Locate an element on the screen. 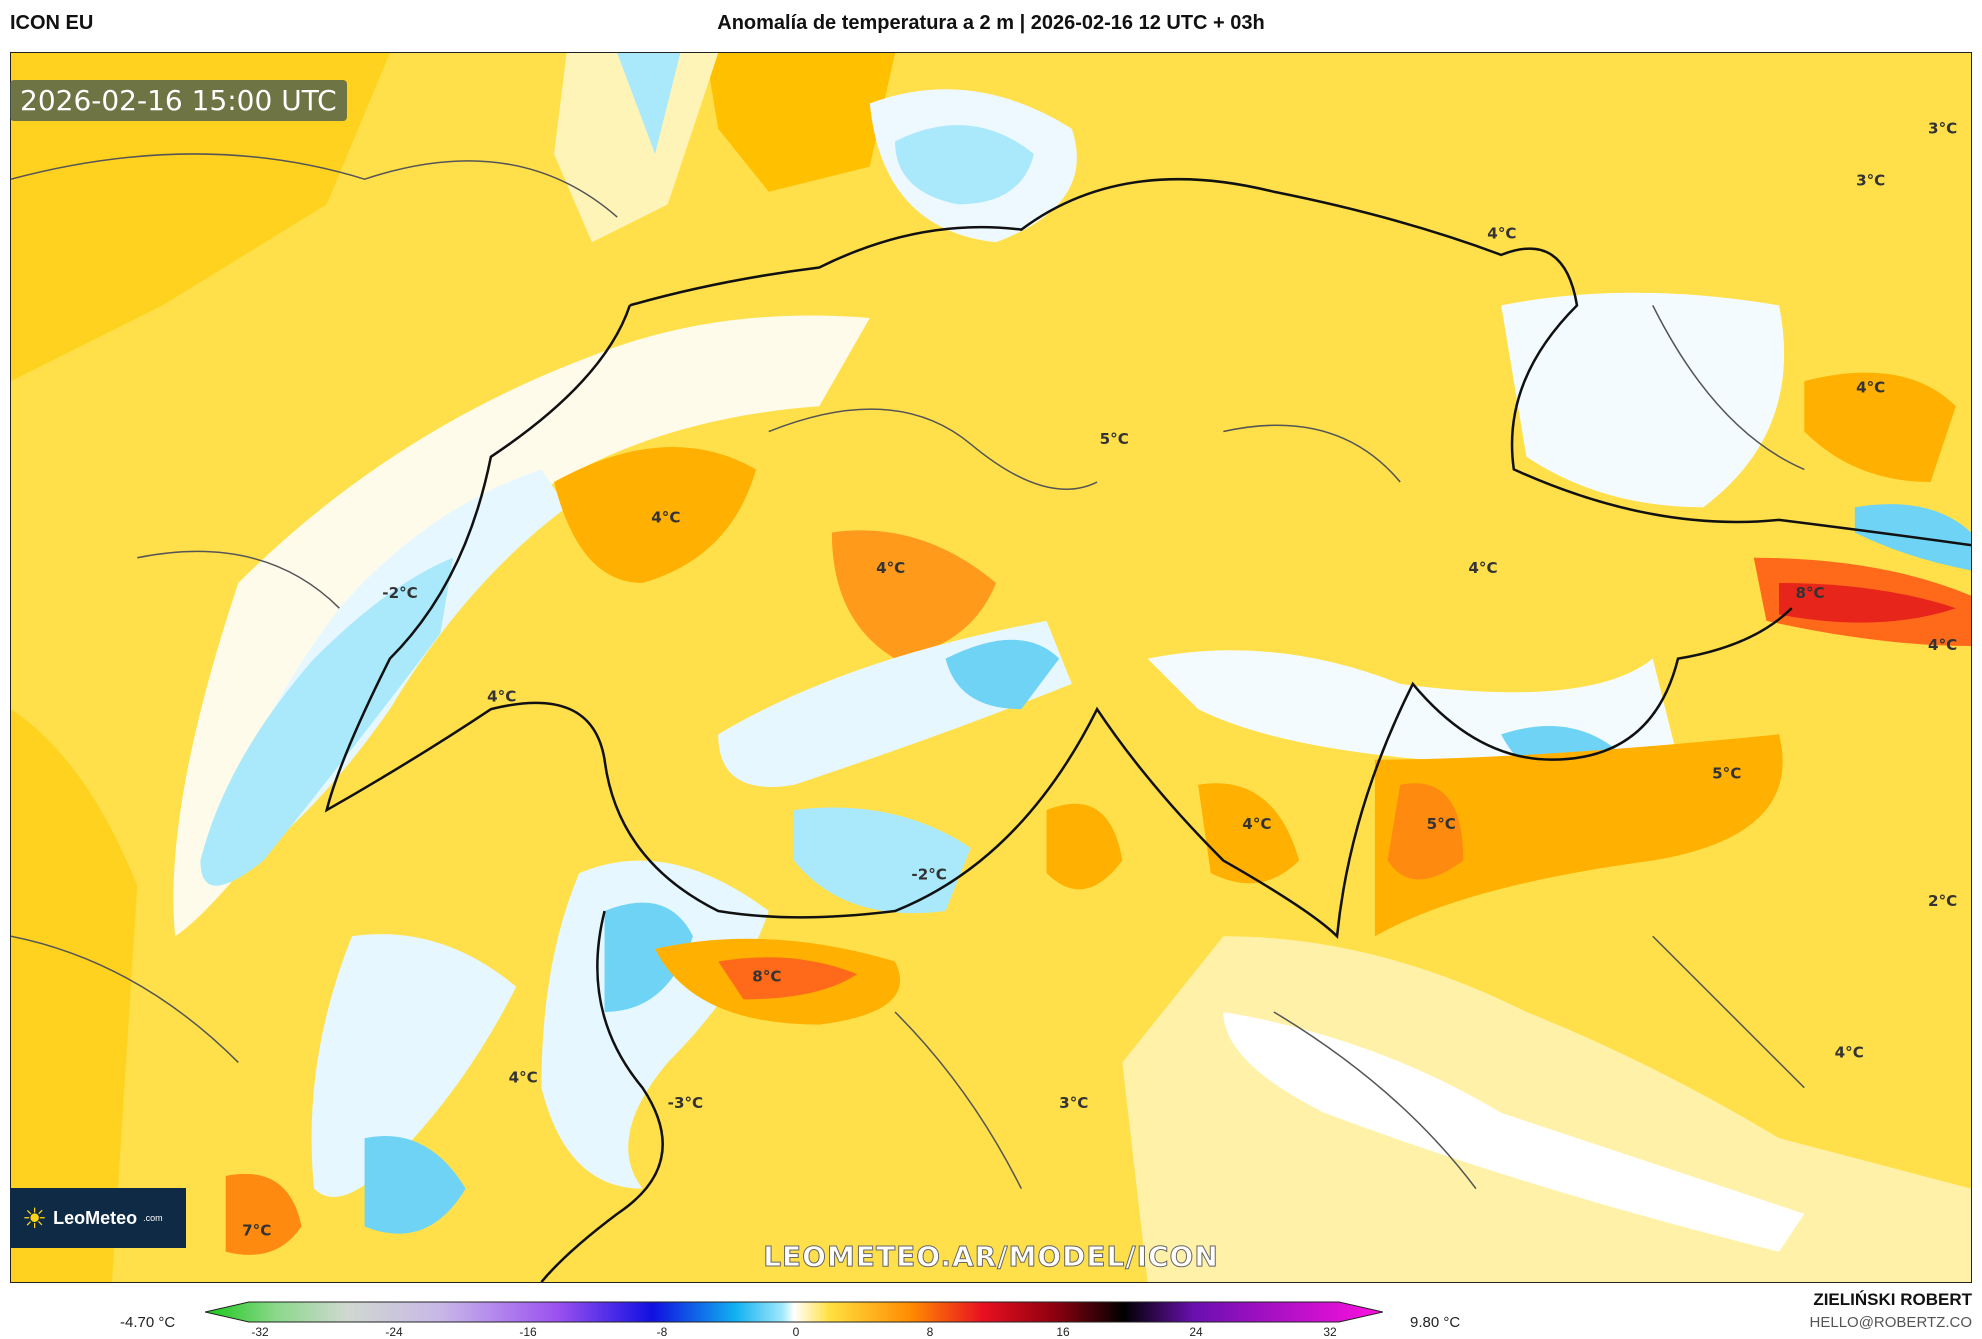 This screenshot has height=1339, width=1982. watermark-url: LEOMETEO.AR/MODEL/ICON is located at coordinates (991, 1257).